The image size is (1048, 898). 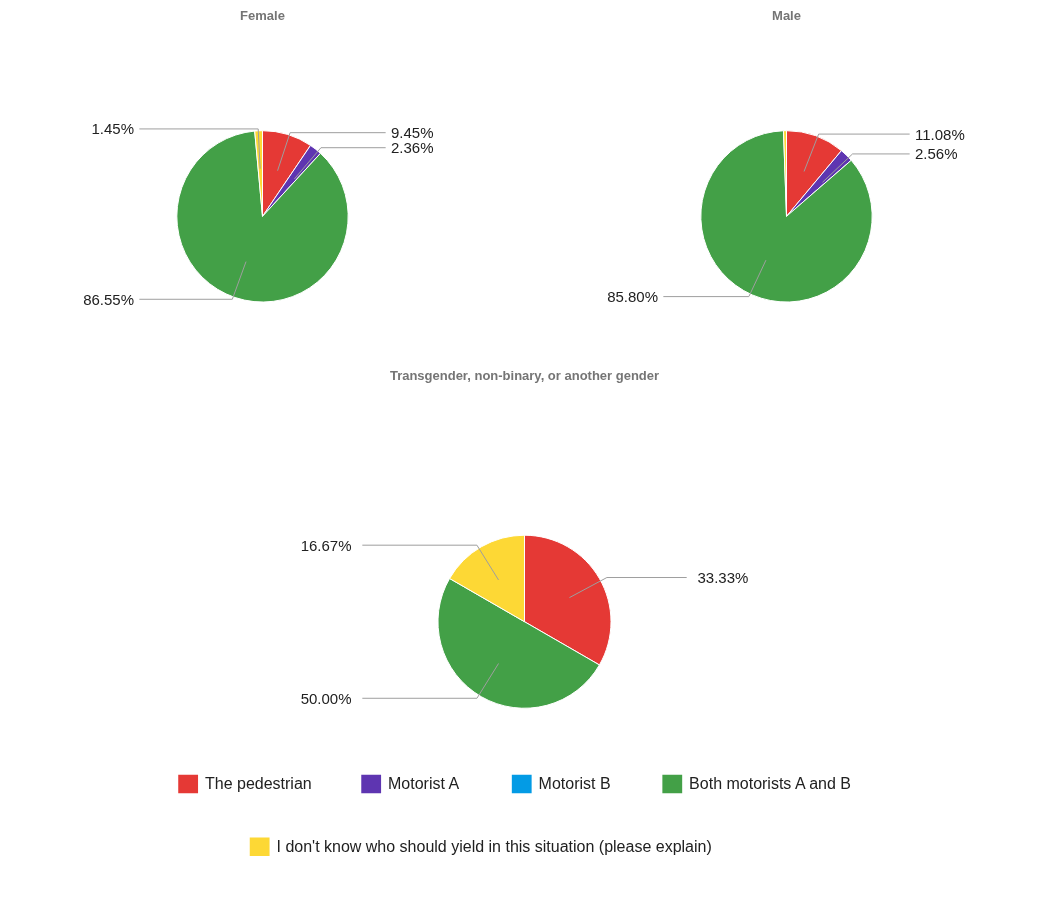 What do you see at coordinates (632, 297) in the screenshot?
I see `data-label: 85.80%` at bounding box center [632, 297].